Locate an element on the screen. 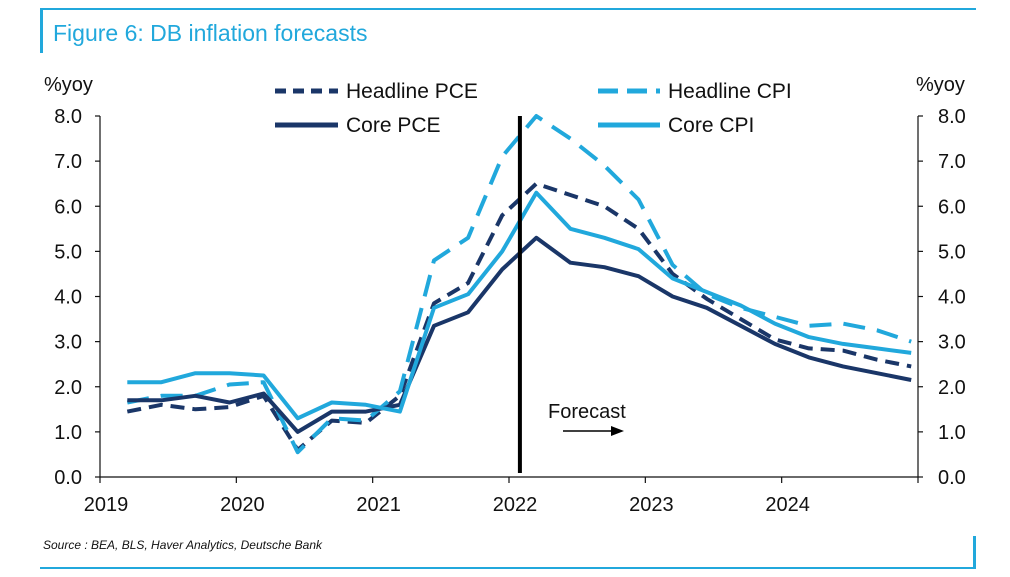  legend: Headline PCE Headline CPI Core PCE Core CPI is located at coordinates (533, 108).